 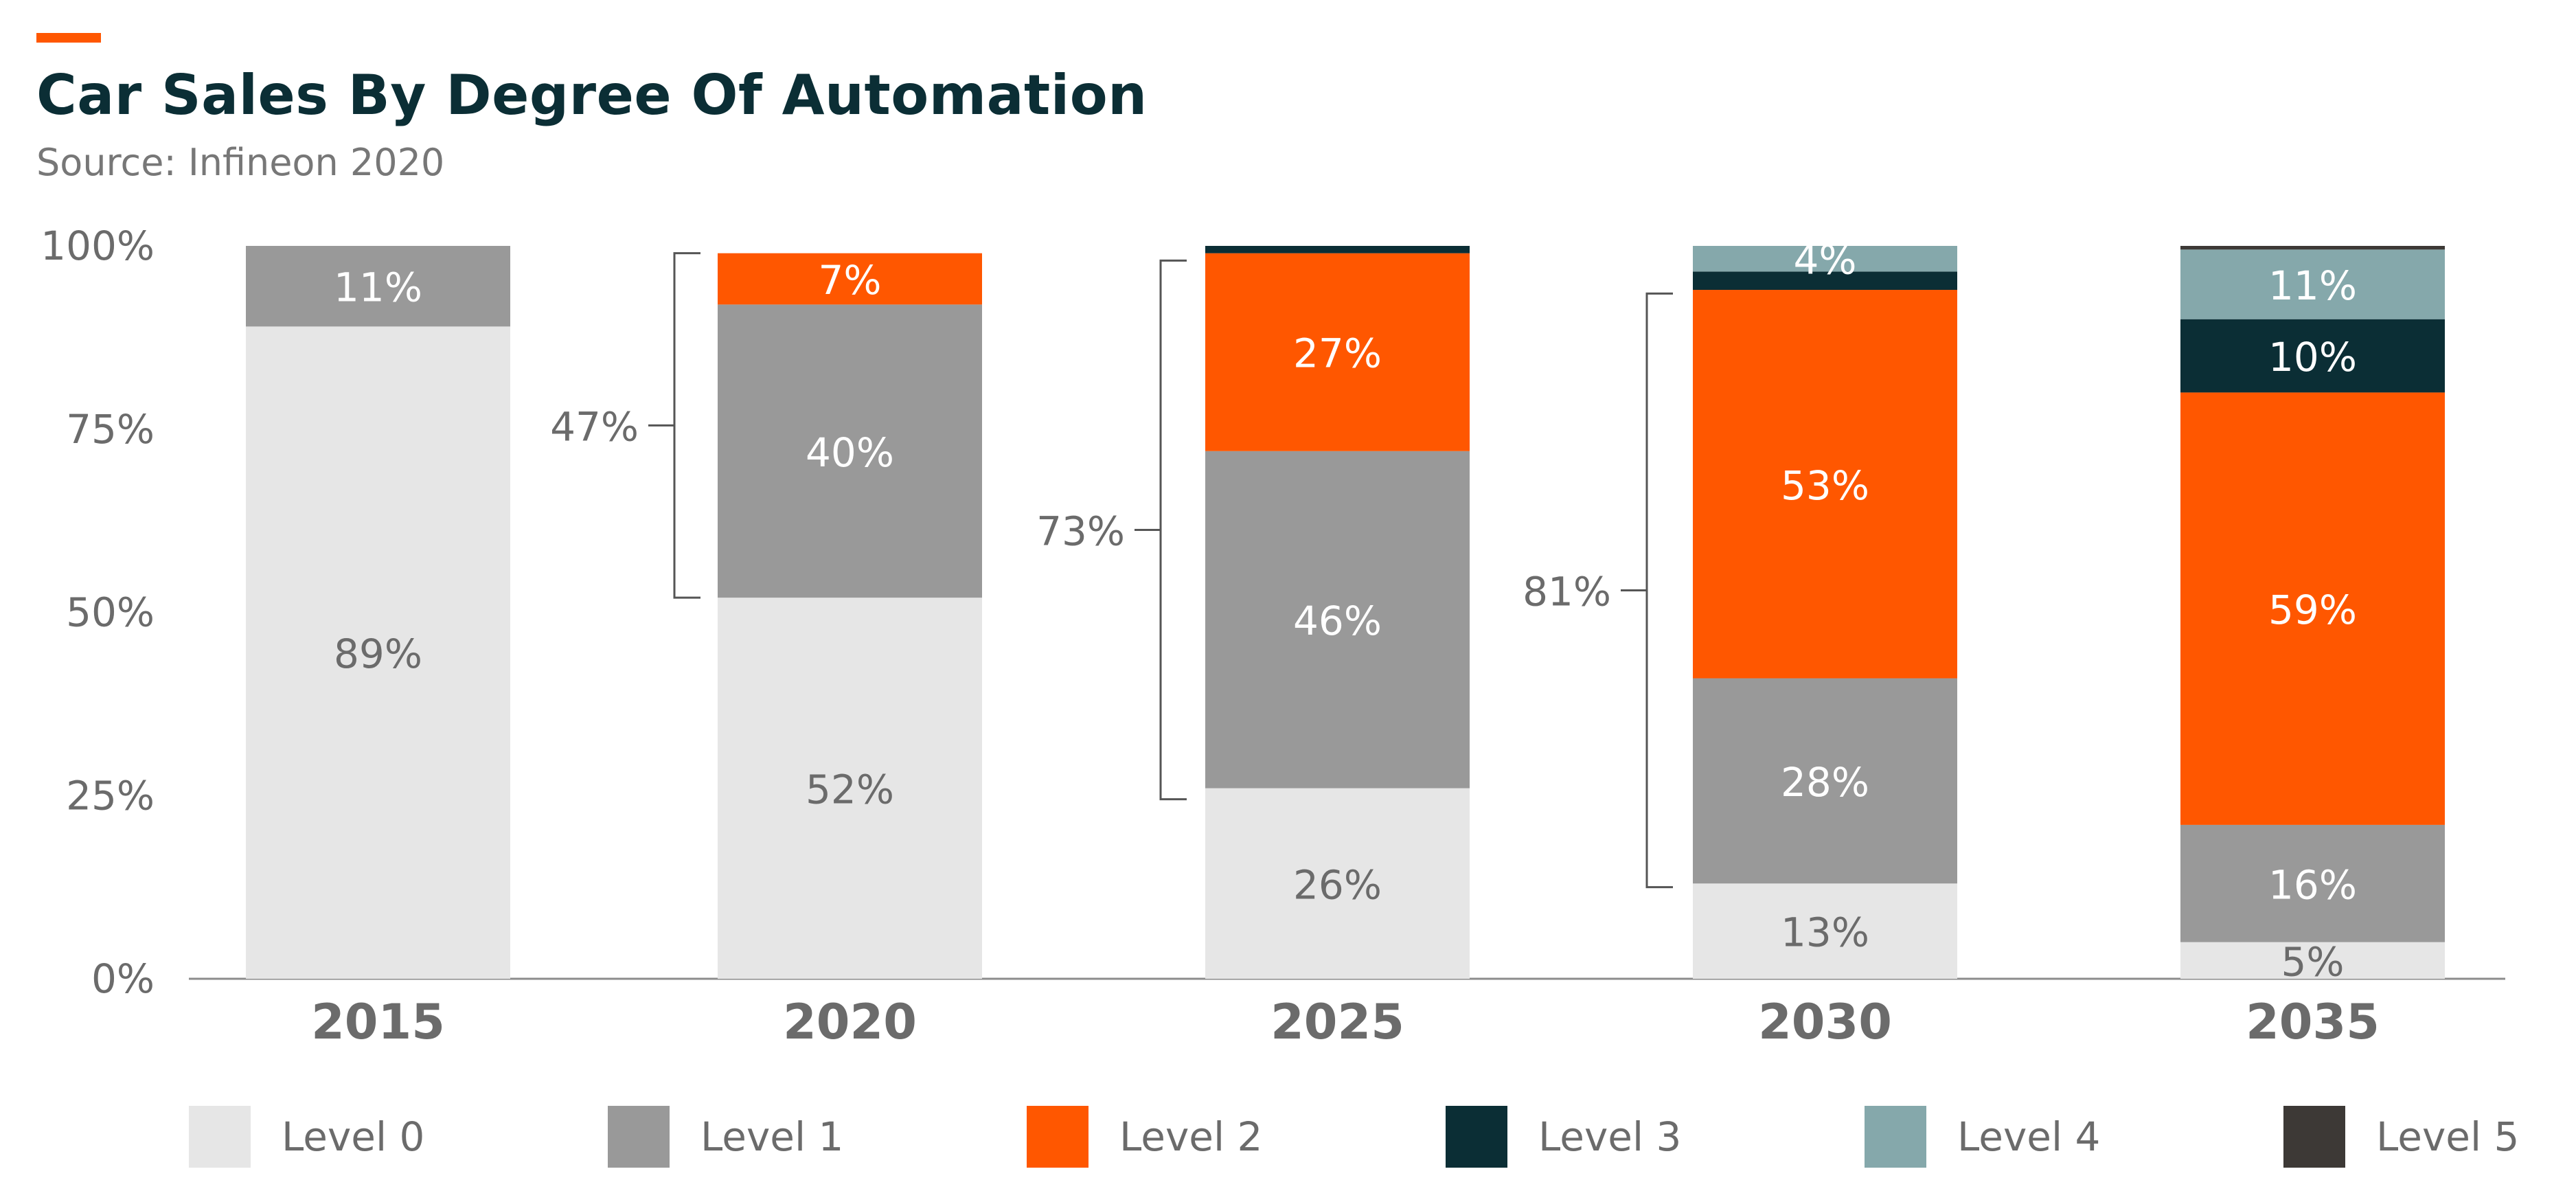 I want to click on legend-label: Level 4, so click(x=2028, y=1136).